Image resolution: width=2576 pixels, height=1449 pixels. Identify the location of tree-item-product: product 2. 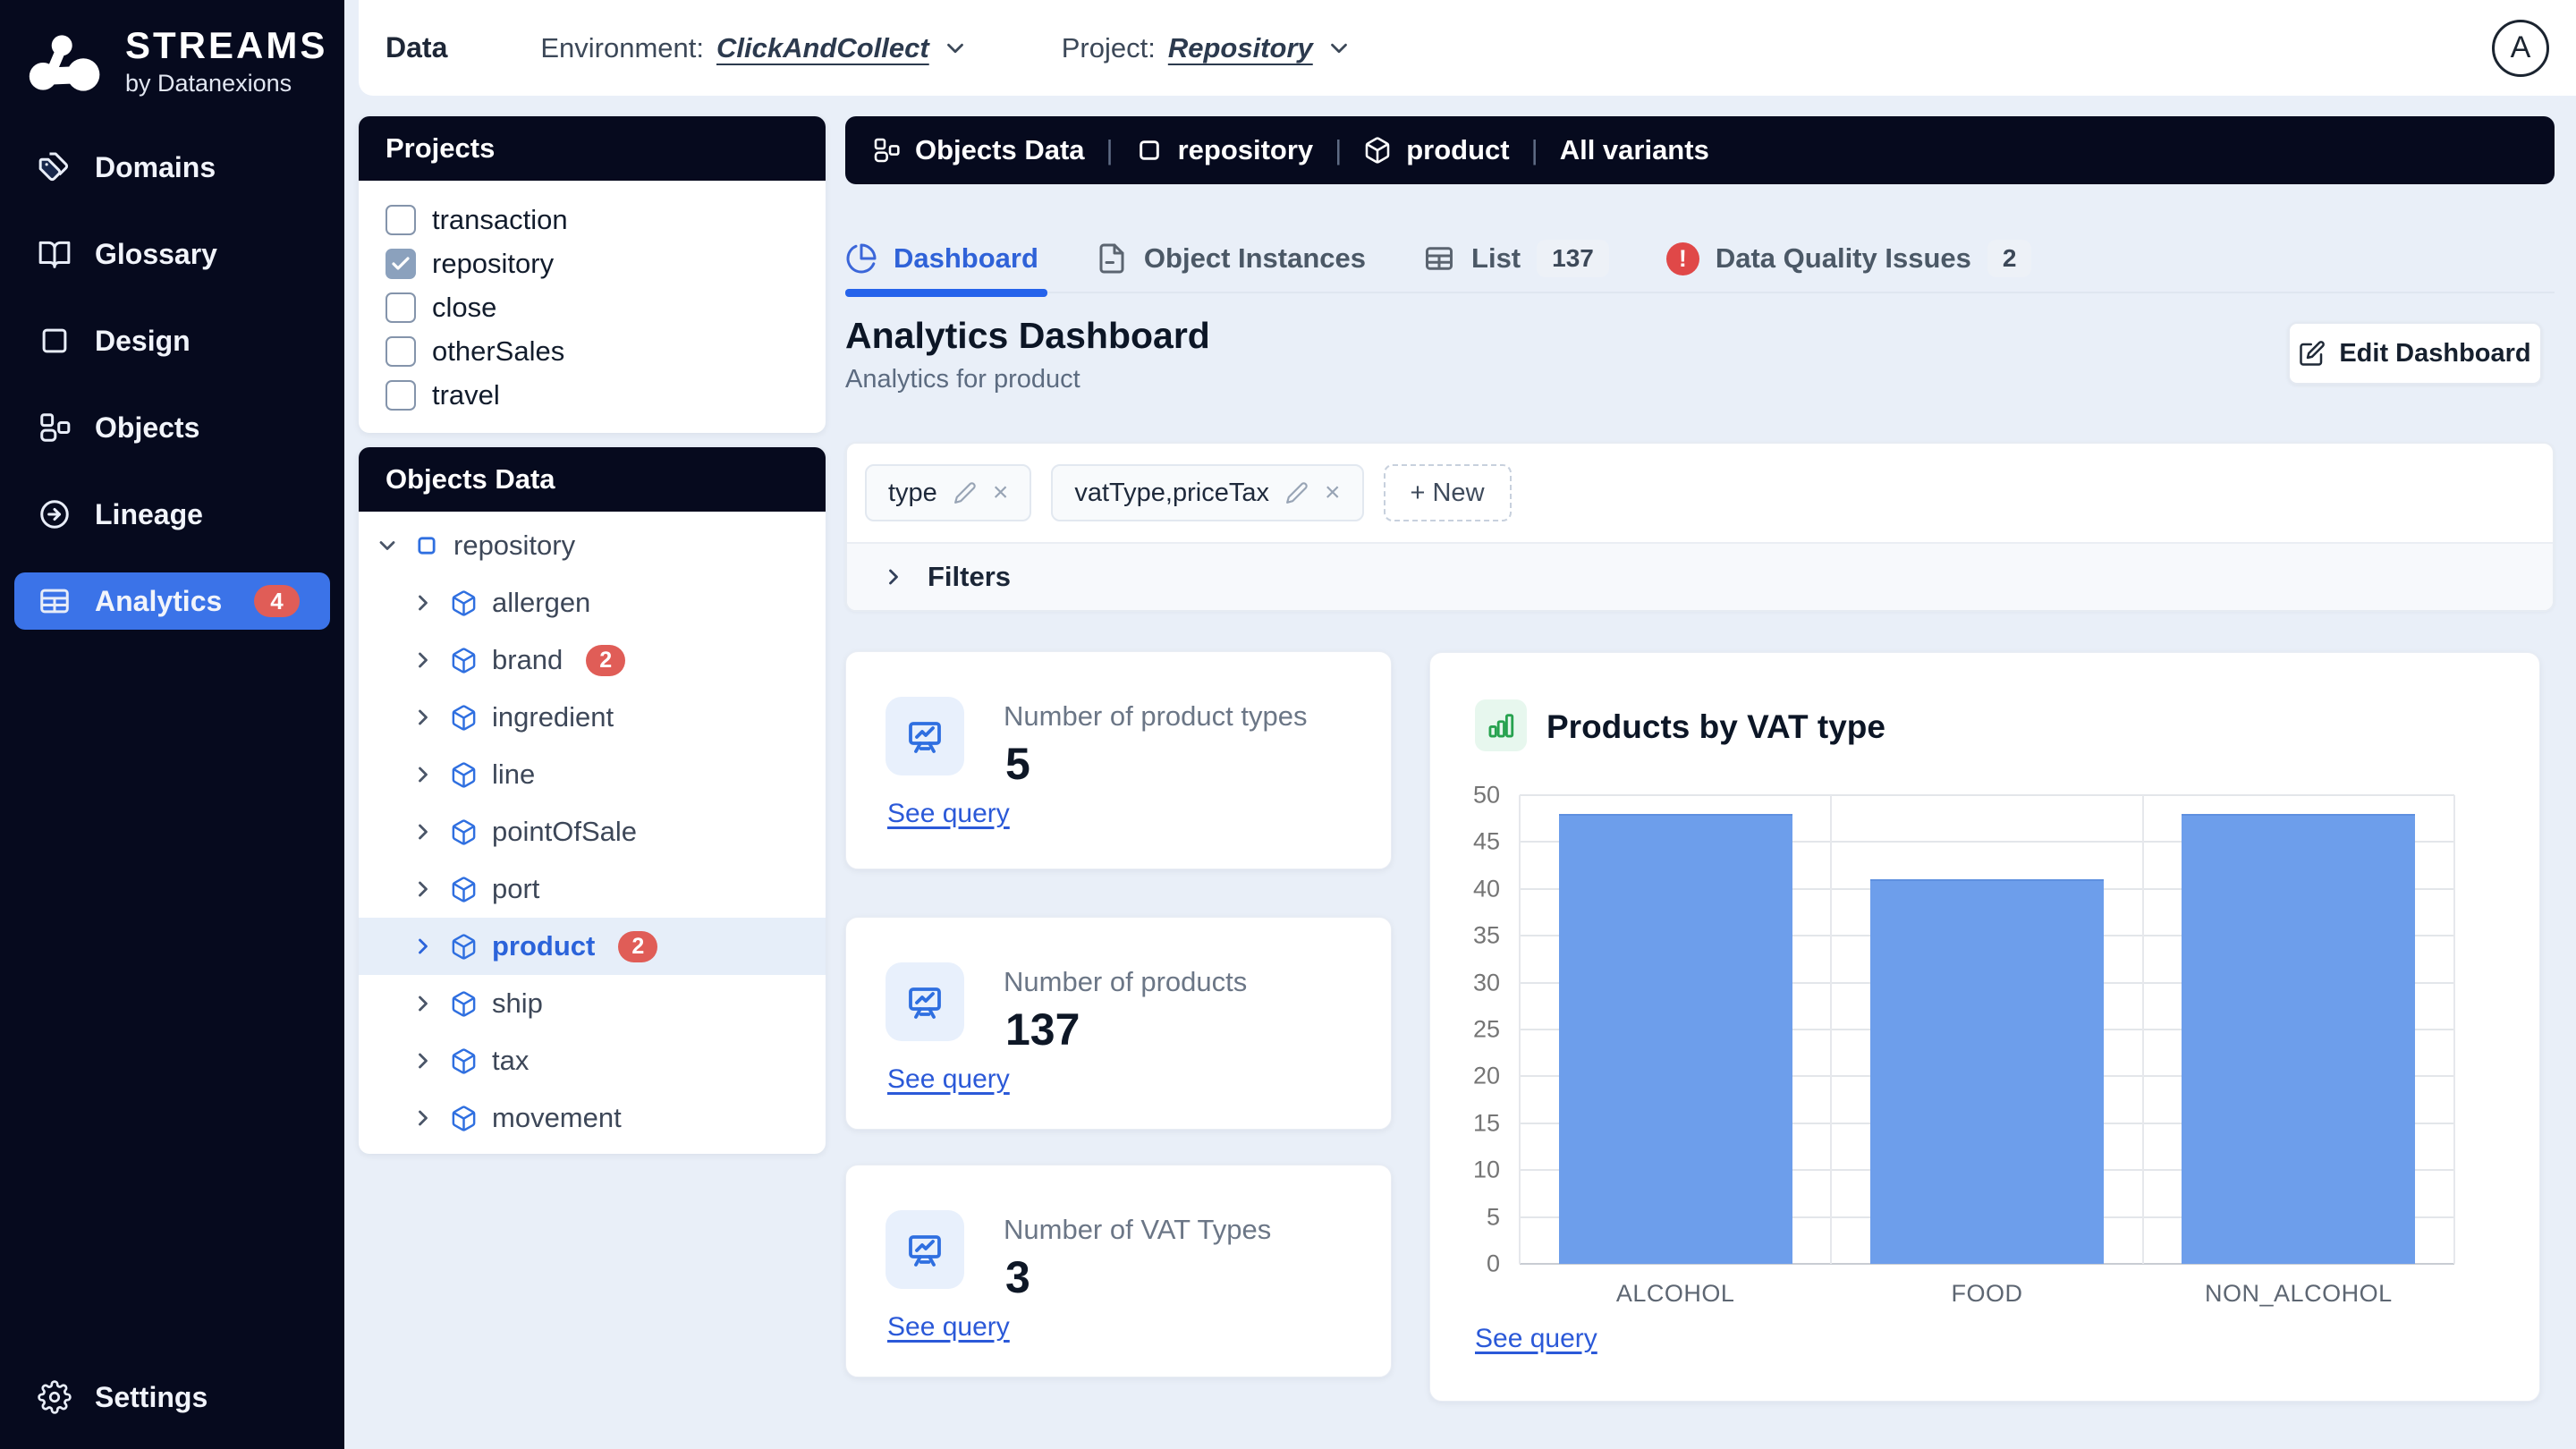
(592, 946).